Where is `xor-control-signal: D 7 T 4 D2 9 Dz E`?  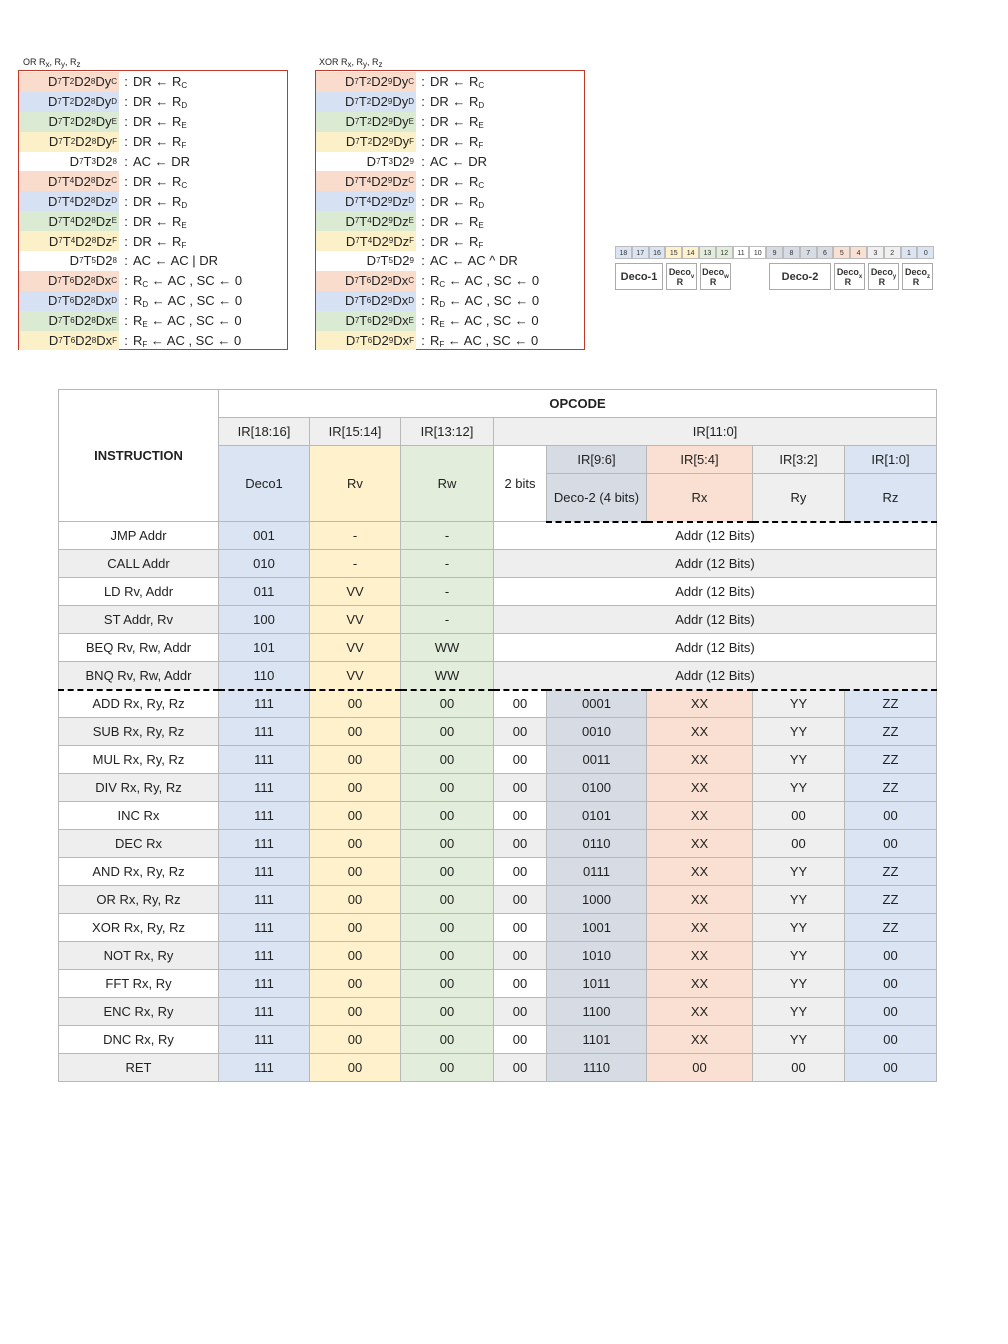 xor-control-signal: D 7 T 4 D2 9 Dz E is located at coordinates (366, 221).